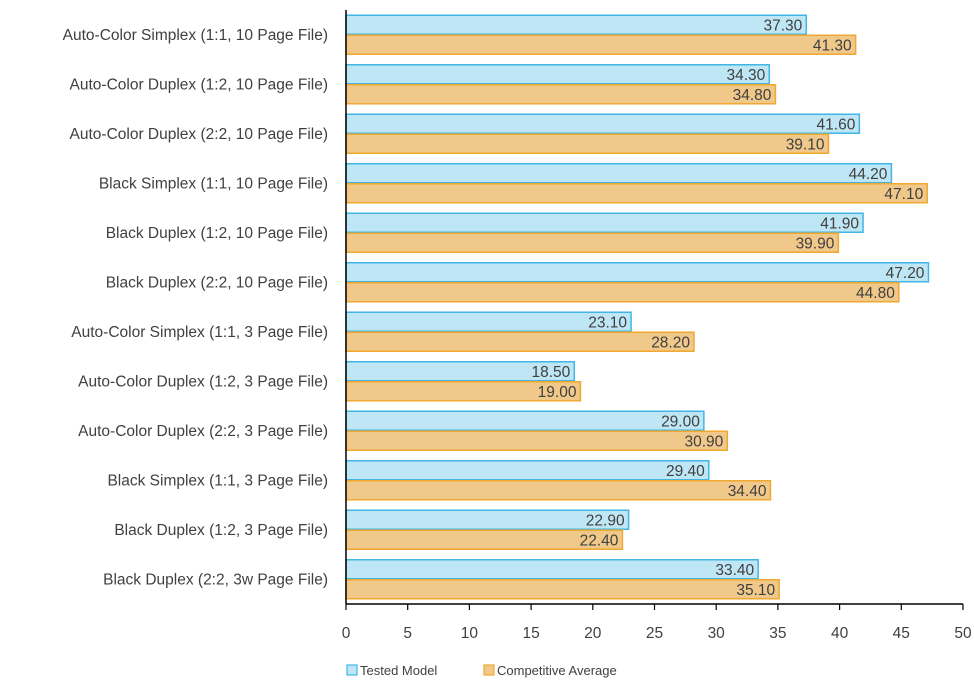 This screenshot has width=974, height=683. I want to click on competitive-average-value-label-8: 19.00, so click(557, 392).